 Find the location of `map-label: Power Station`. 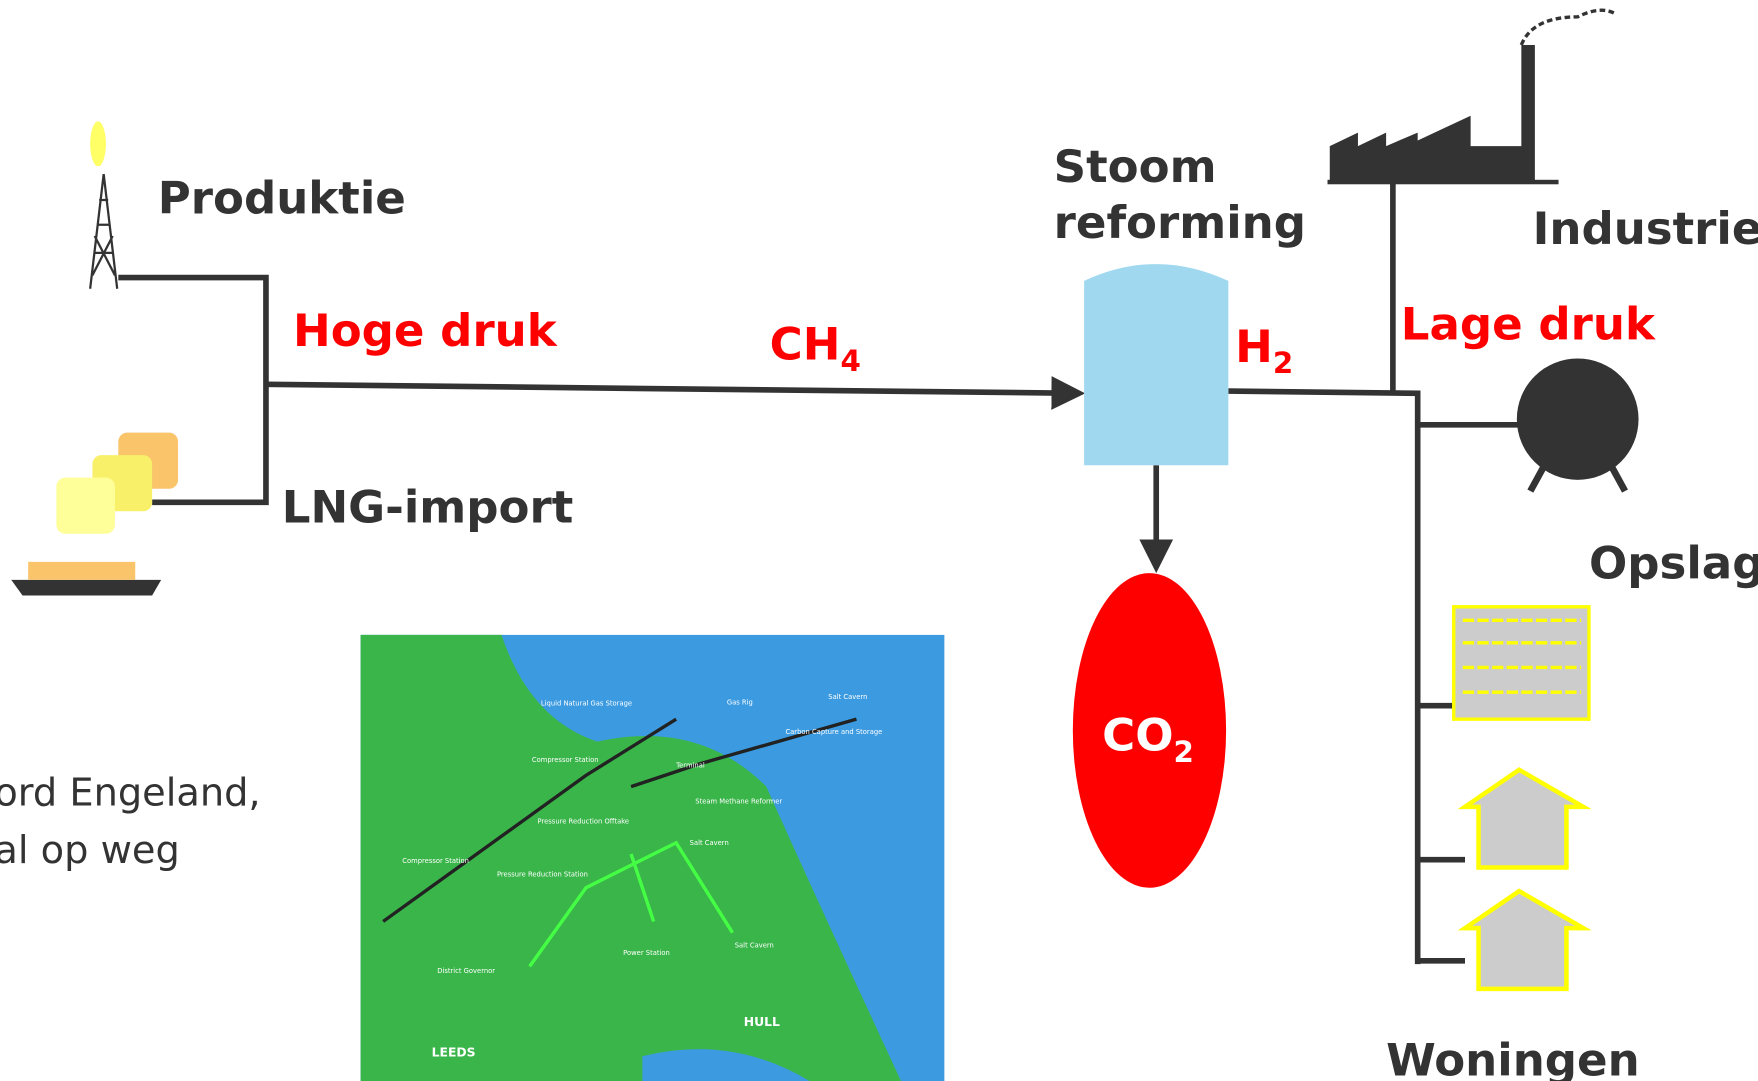

map-label: Power Station is located at coordinates (646, 953).